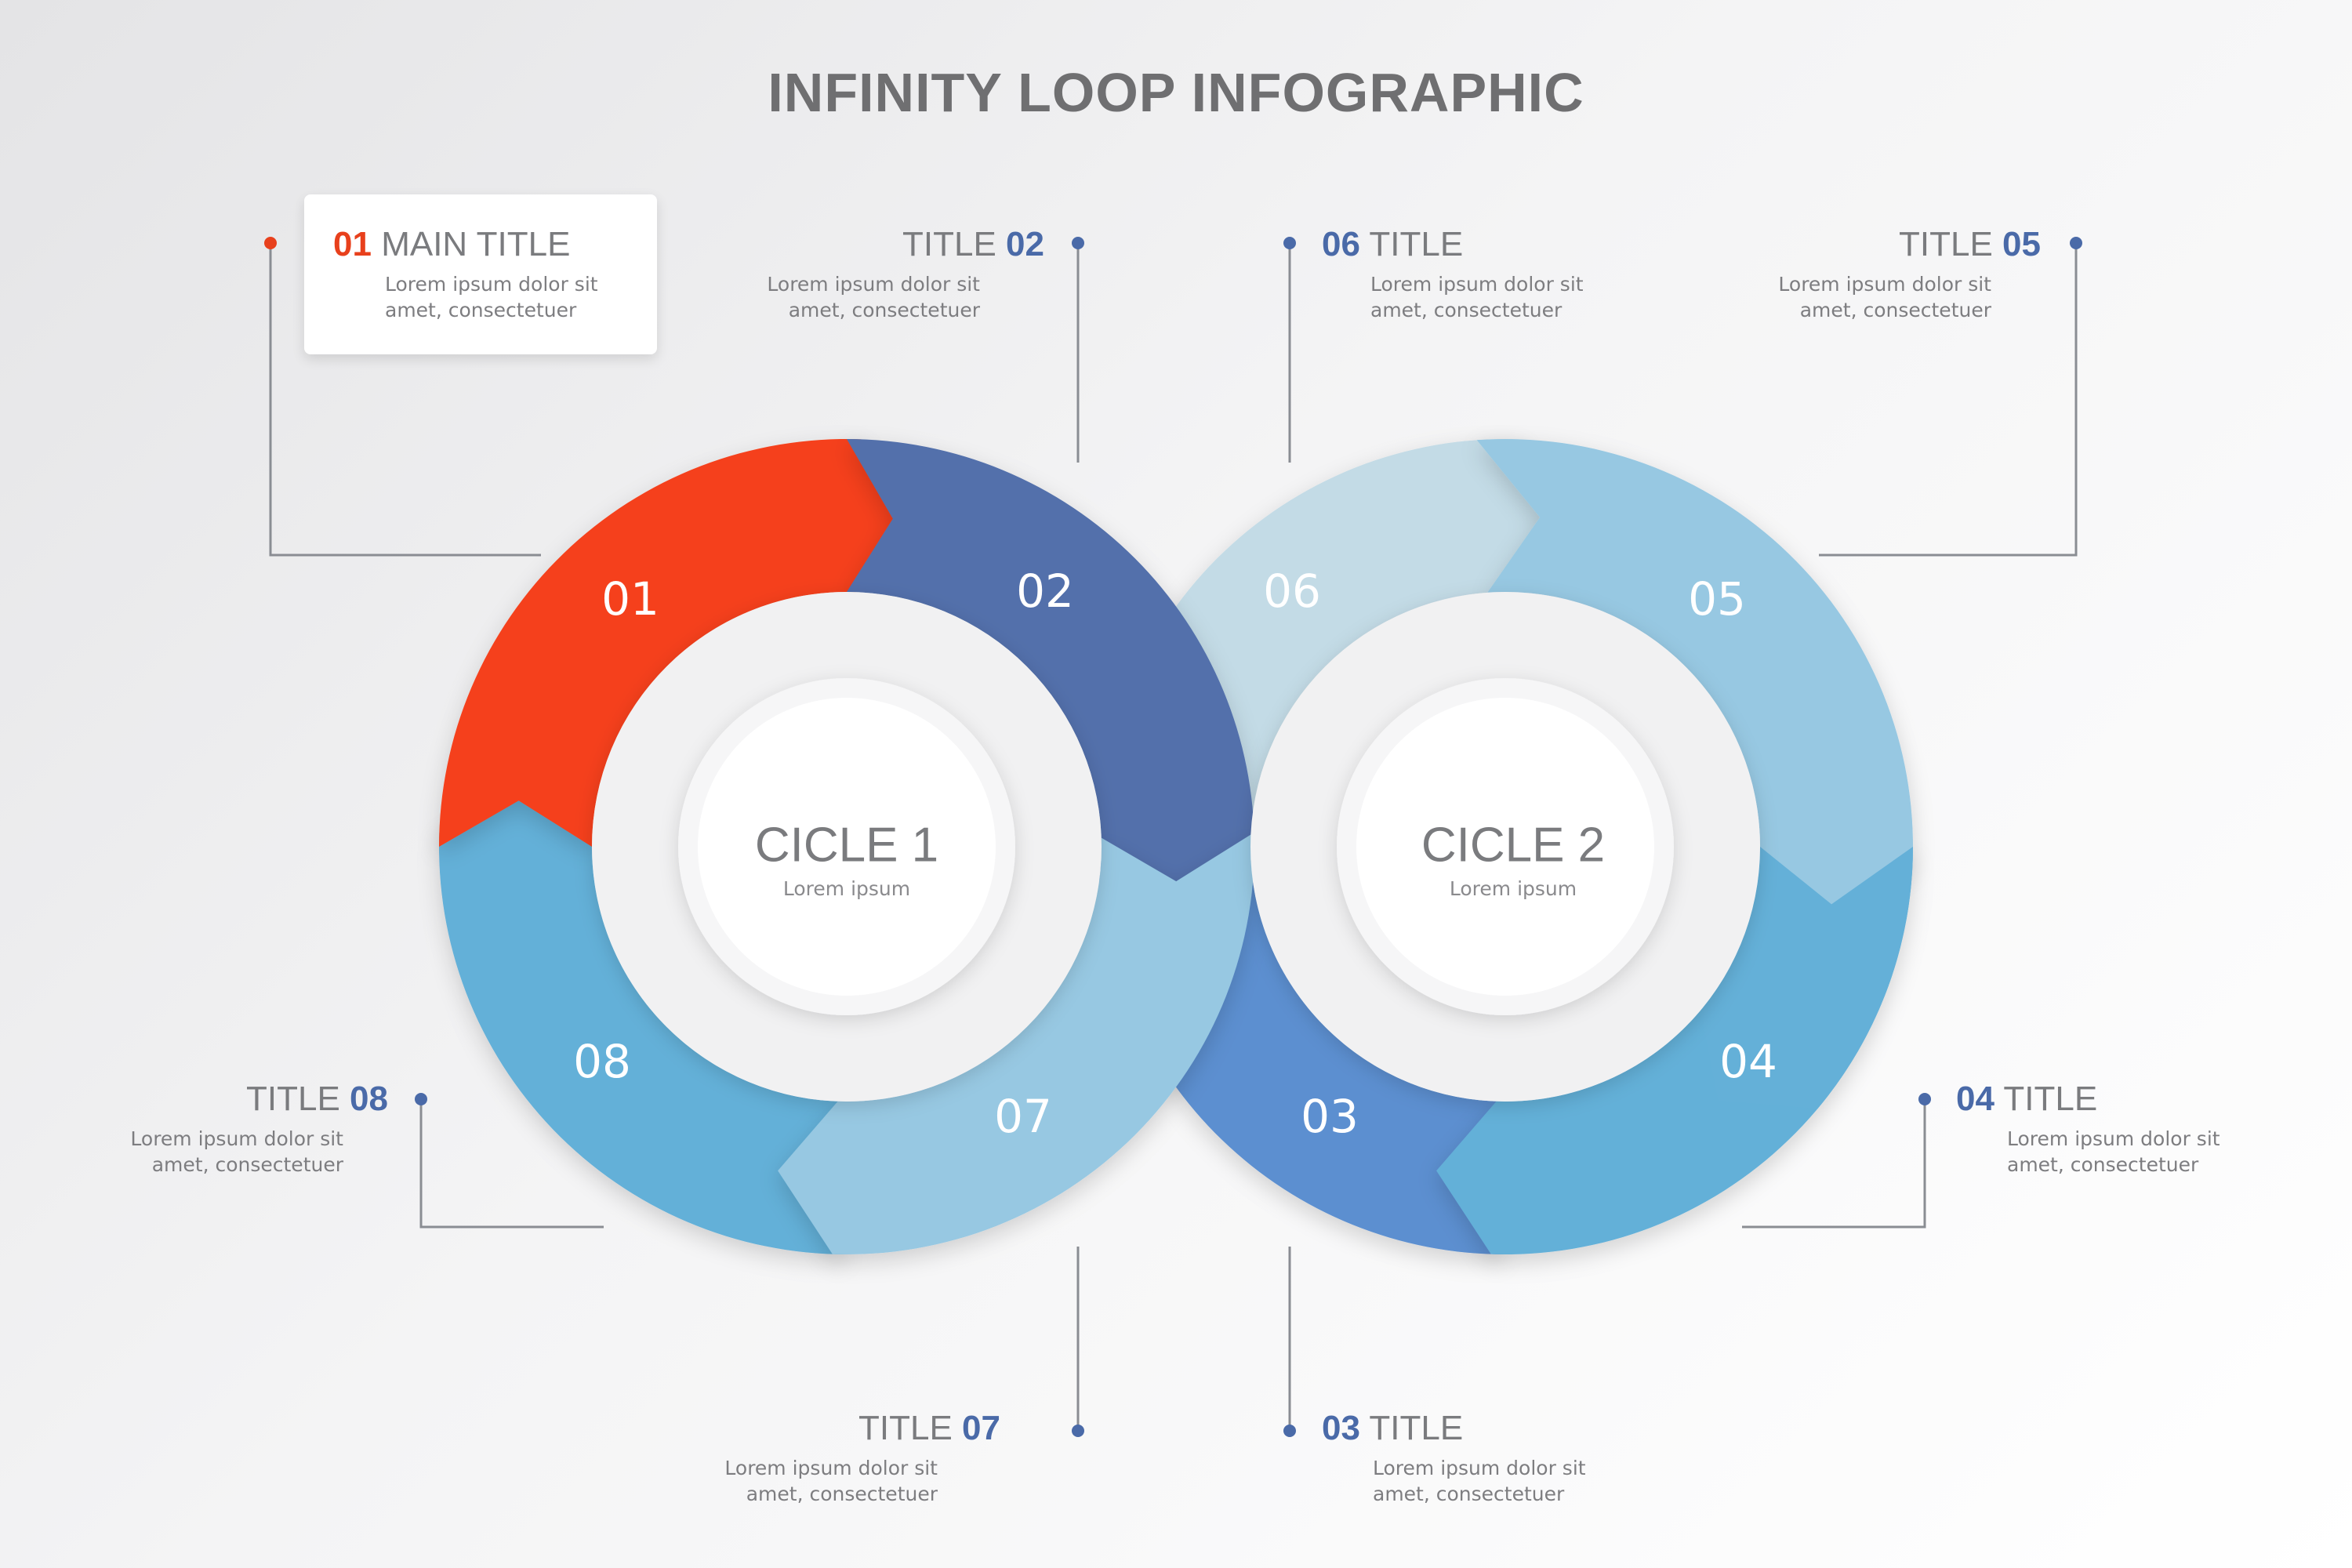  What do you see at coordinates (630, 599) in the screenshot?
I see `segment-label-01: 01` at bounding box center [630, 599].